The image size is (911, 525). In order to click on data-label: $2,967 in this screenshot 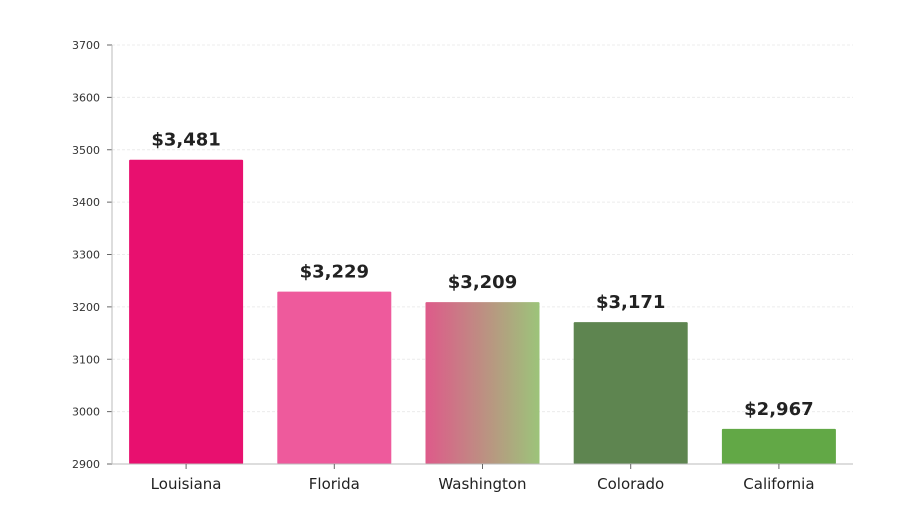, I will do `click(778, 409)`.